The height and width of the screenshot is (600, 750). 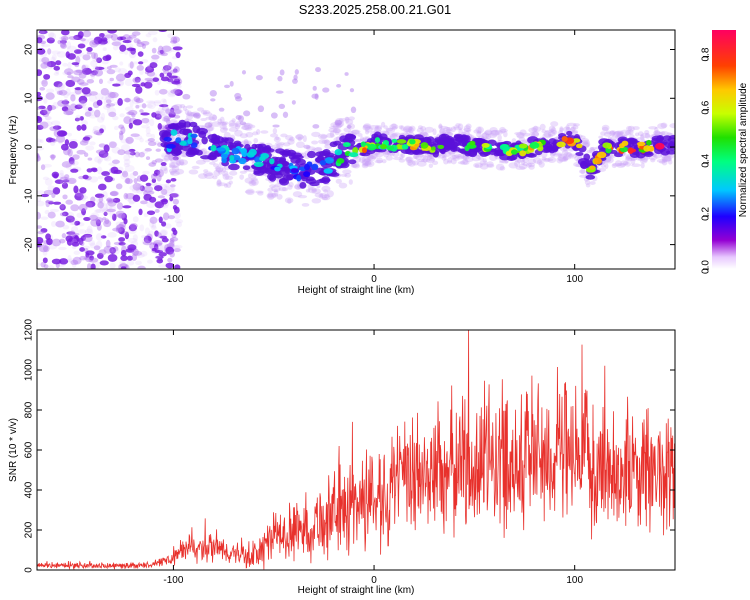 I want to click on y-tick-label: 800, so click(x=29, y=409).